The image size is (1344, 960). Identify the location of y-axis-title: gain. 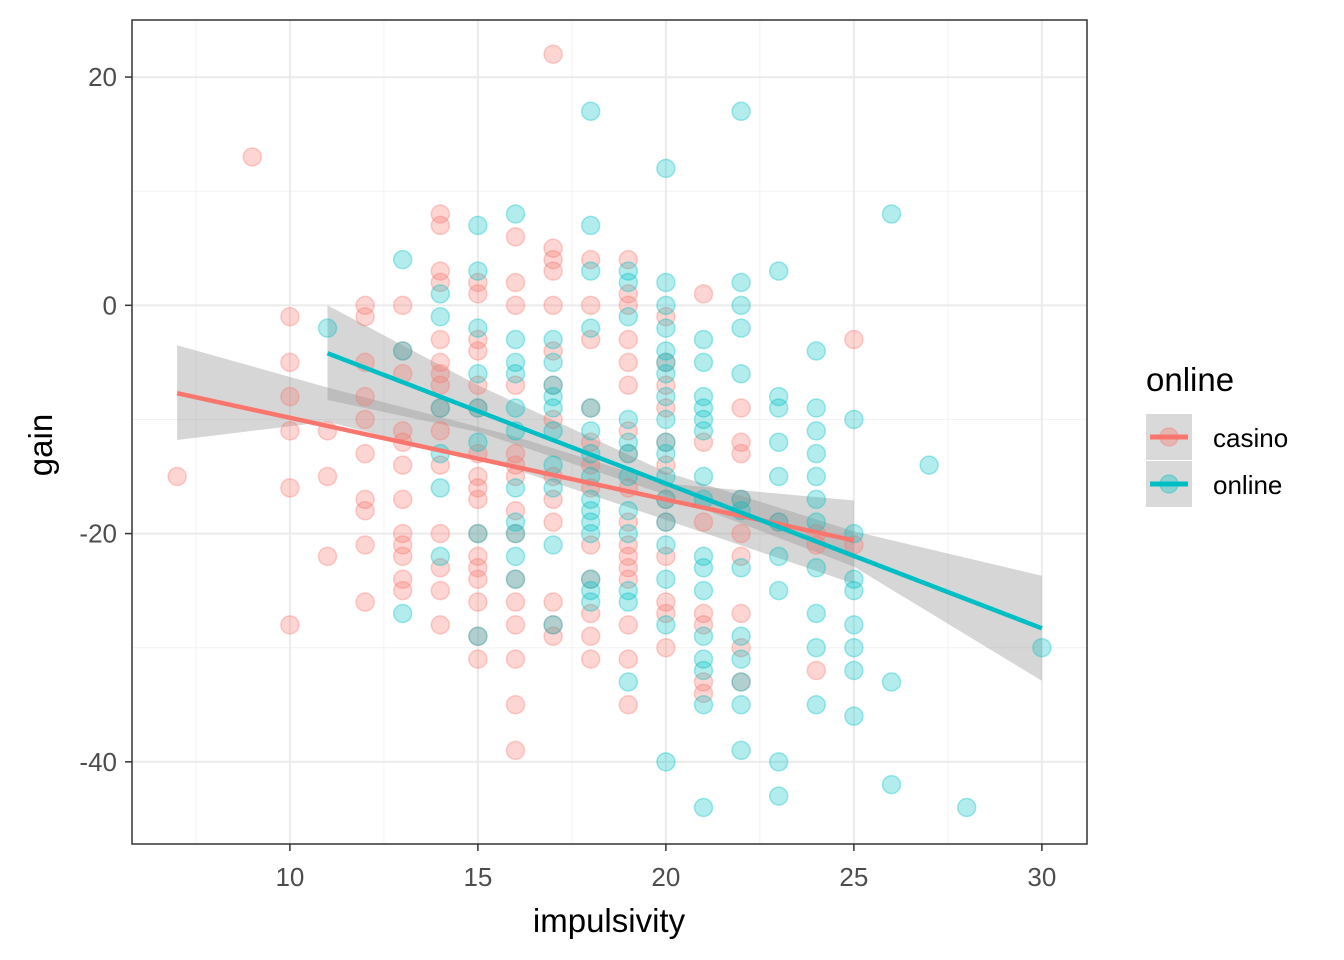
(40, 445).